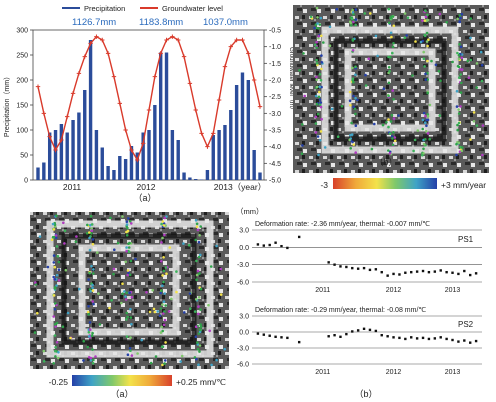 This screenshot has width=496, height=402. Describe the element at coordinates (275, 164) in the screenshot. I see `y-right-tick-label: -4.5` at that location.